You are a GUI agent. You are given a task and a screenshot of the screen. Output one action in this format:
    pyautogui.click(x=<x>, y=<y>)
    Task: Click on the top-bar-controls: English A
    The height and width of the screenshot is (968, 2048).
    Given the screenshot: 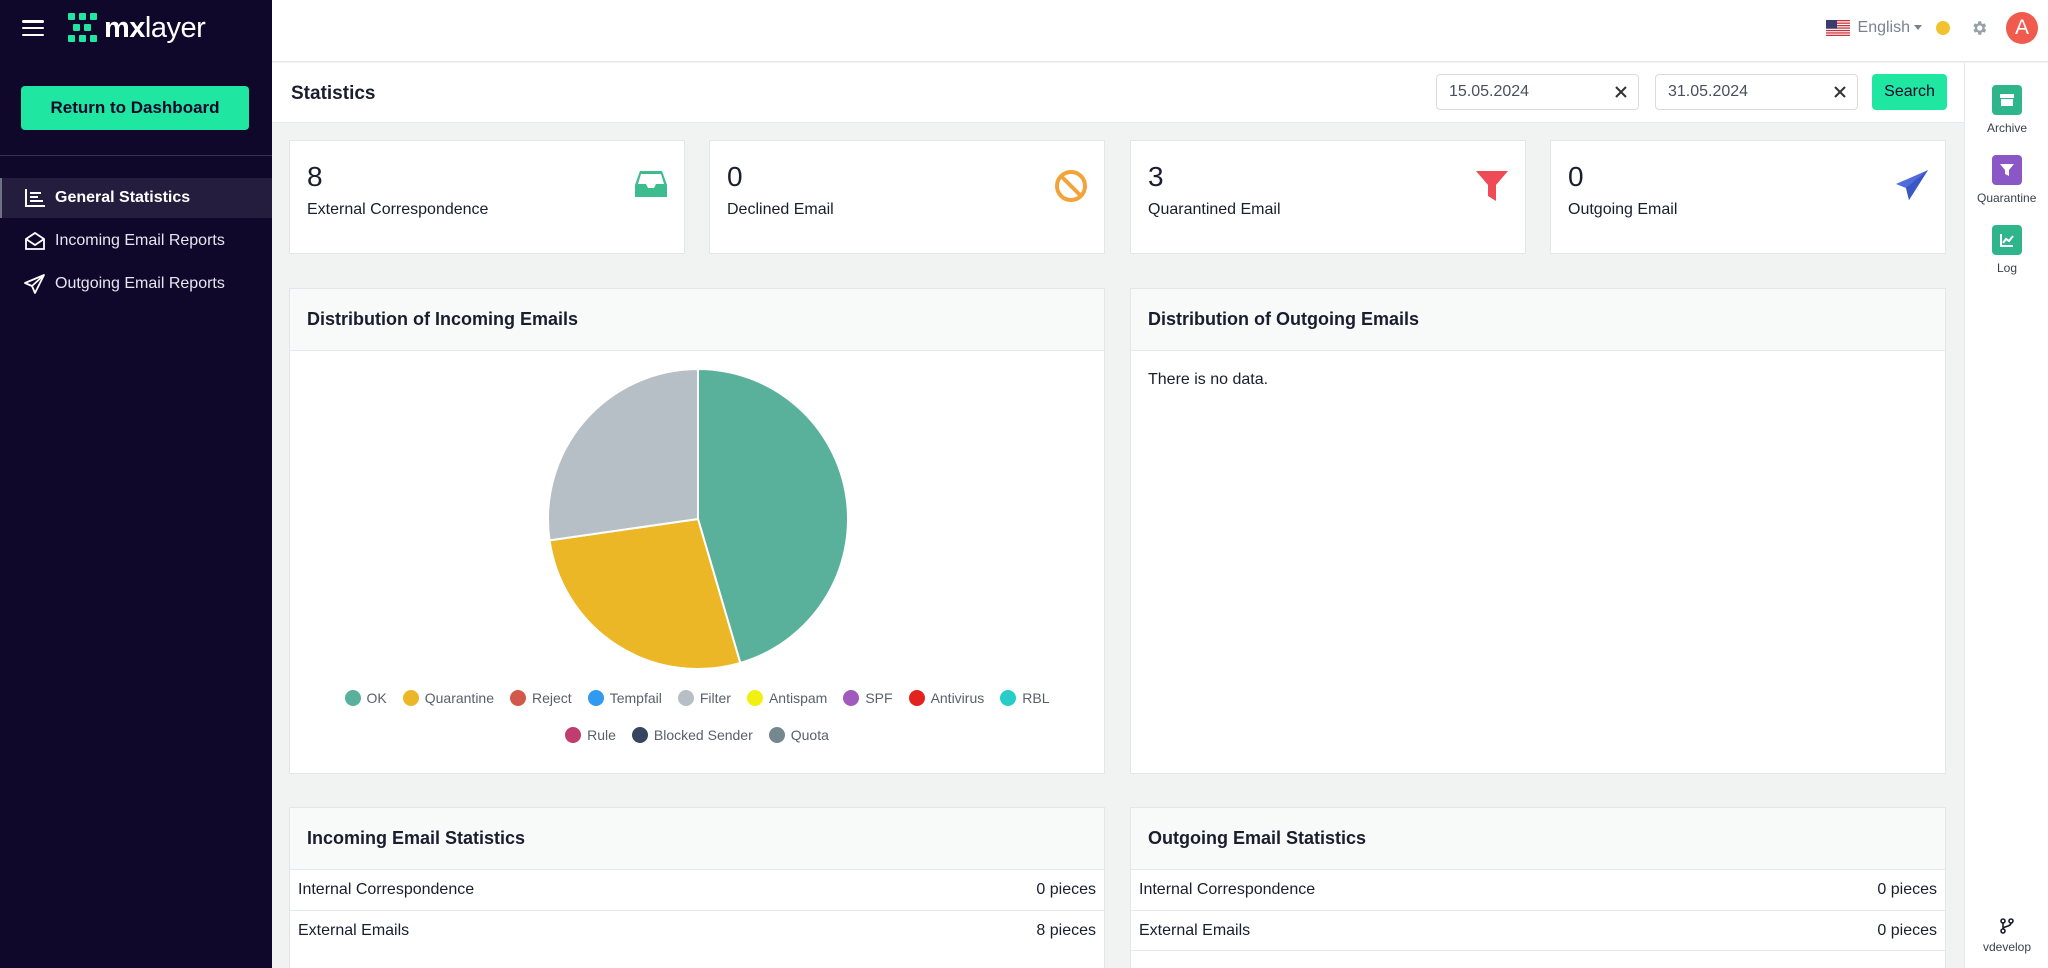 What is the action you would take?
    pyautogui.click(x=1931, y=28)
    